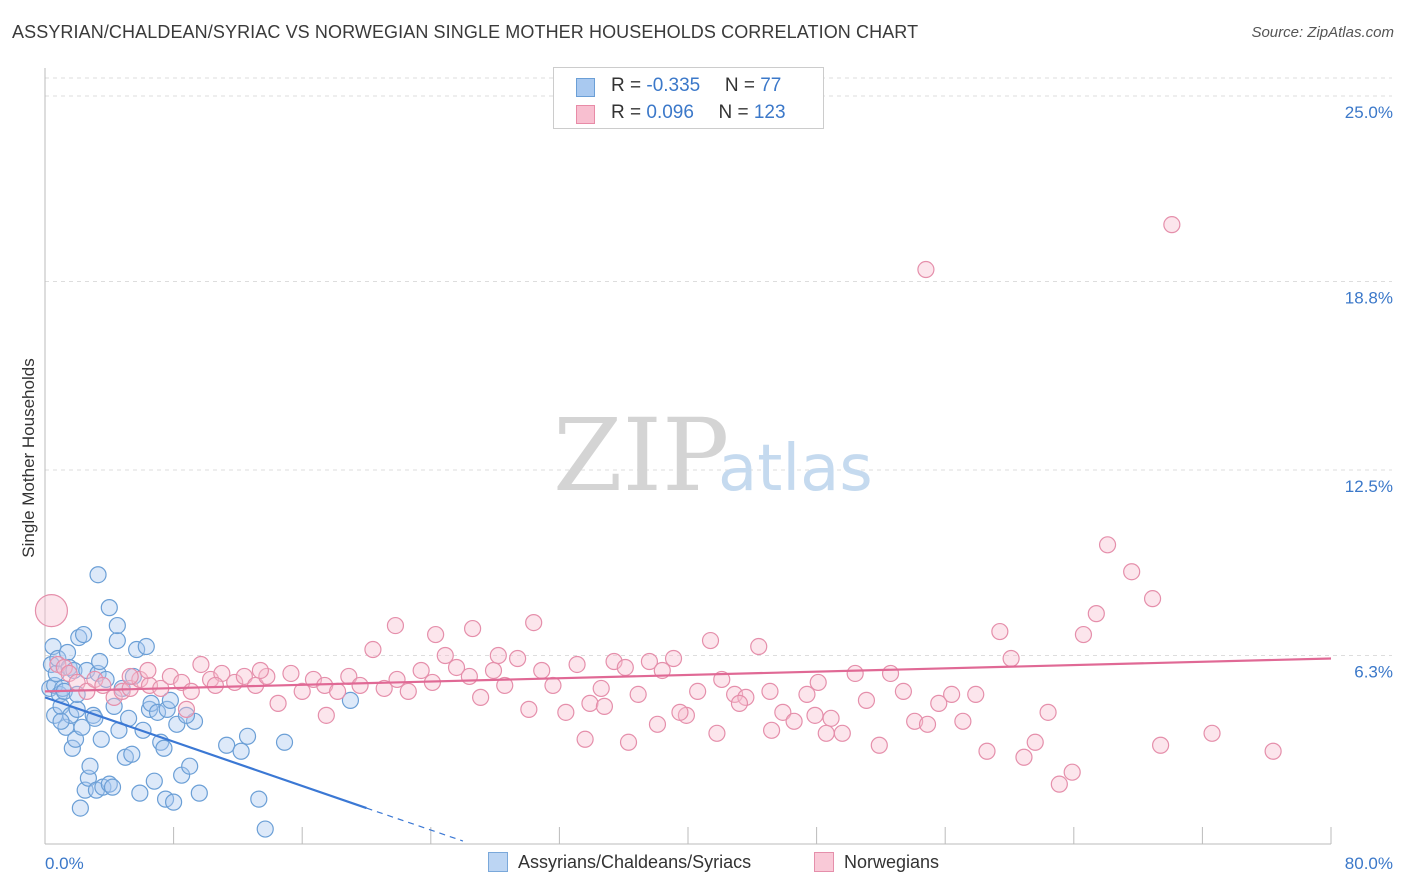 The width and height of the screenshot is (1406, 892). I want to click on y-tick-label: 18.8%, so click(1369, 298).